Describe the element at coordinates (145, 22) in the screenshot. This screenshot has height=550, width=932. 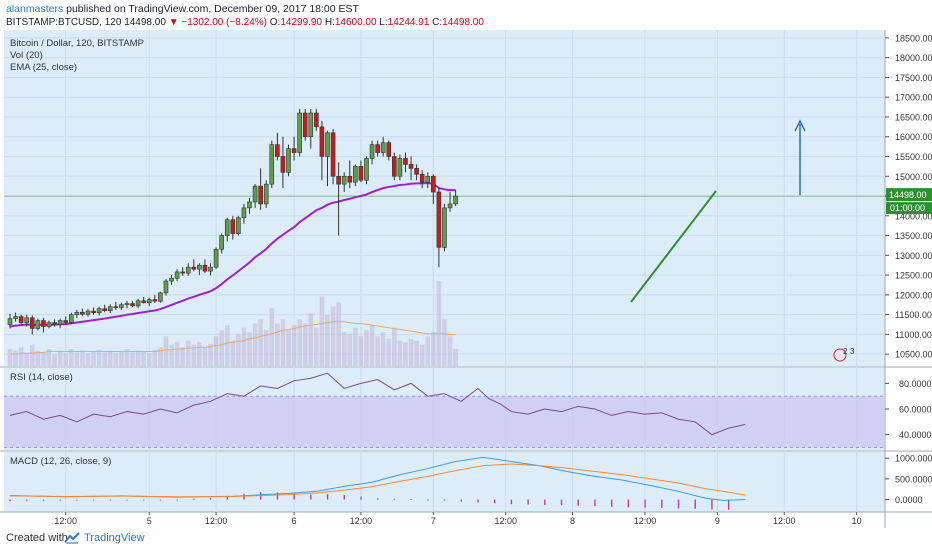
I see `last-price: 14498.00` at that location.